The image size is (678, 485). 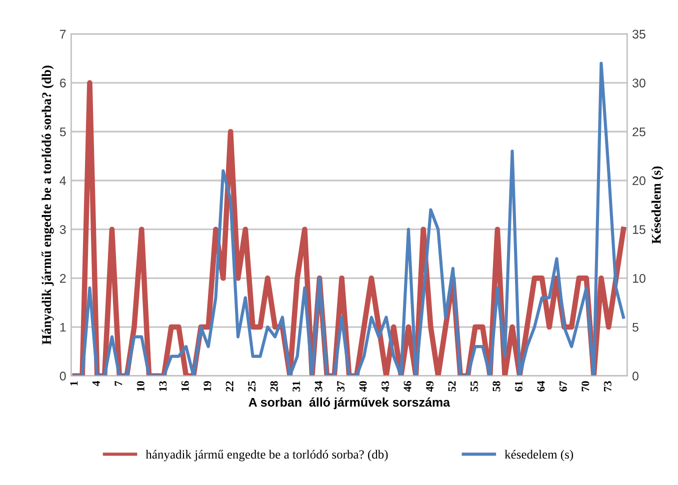 What do you see at coordinates (657, 205) in the screenshot?
I see `y2-axis-title: Késedelem (s)` at bounding box center [657, 205].